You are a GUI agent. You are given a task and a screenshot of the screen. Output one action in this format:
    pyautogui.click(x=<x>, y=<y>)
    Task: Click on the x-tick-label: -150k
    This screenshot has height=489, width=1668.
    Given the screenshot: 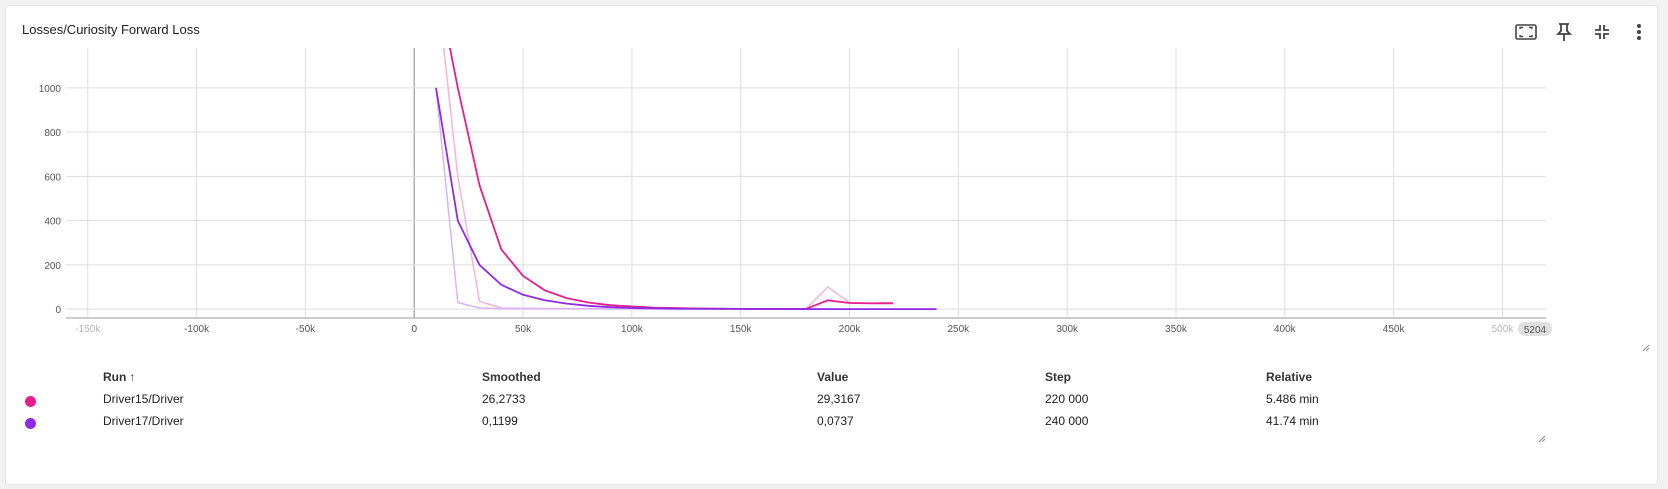 What is the action you would take?
    pyautogui.click(x=88, y=329)
    